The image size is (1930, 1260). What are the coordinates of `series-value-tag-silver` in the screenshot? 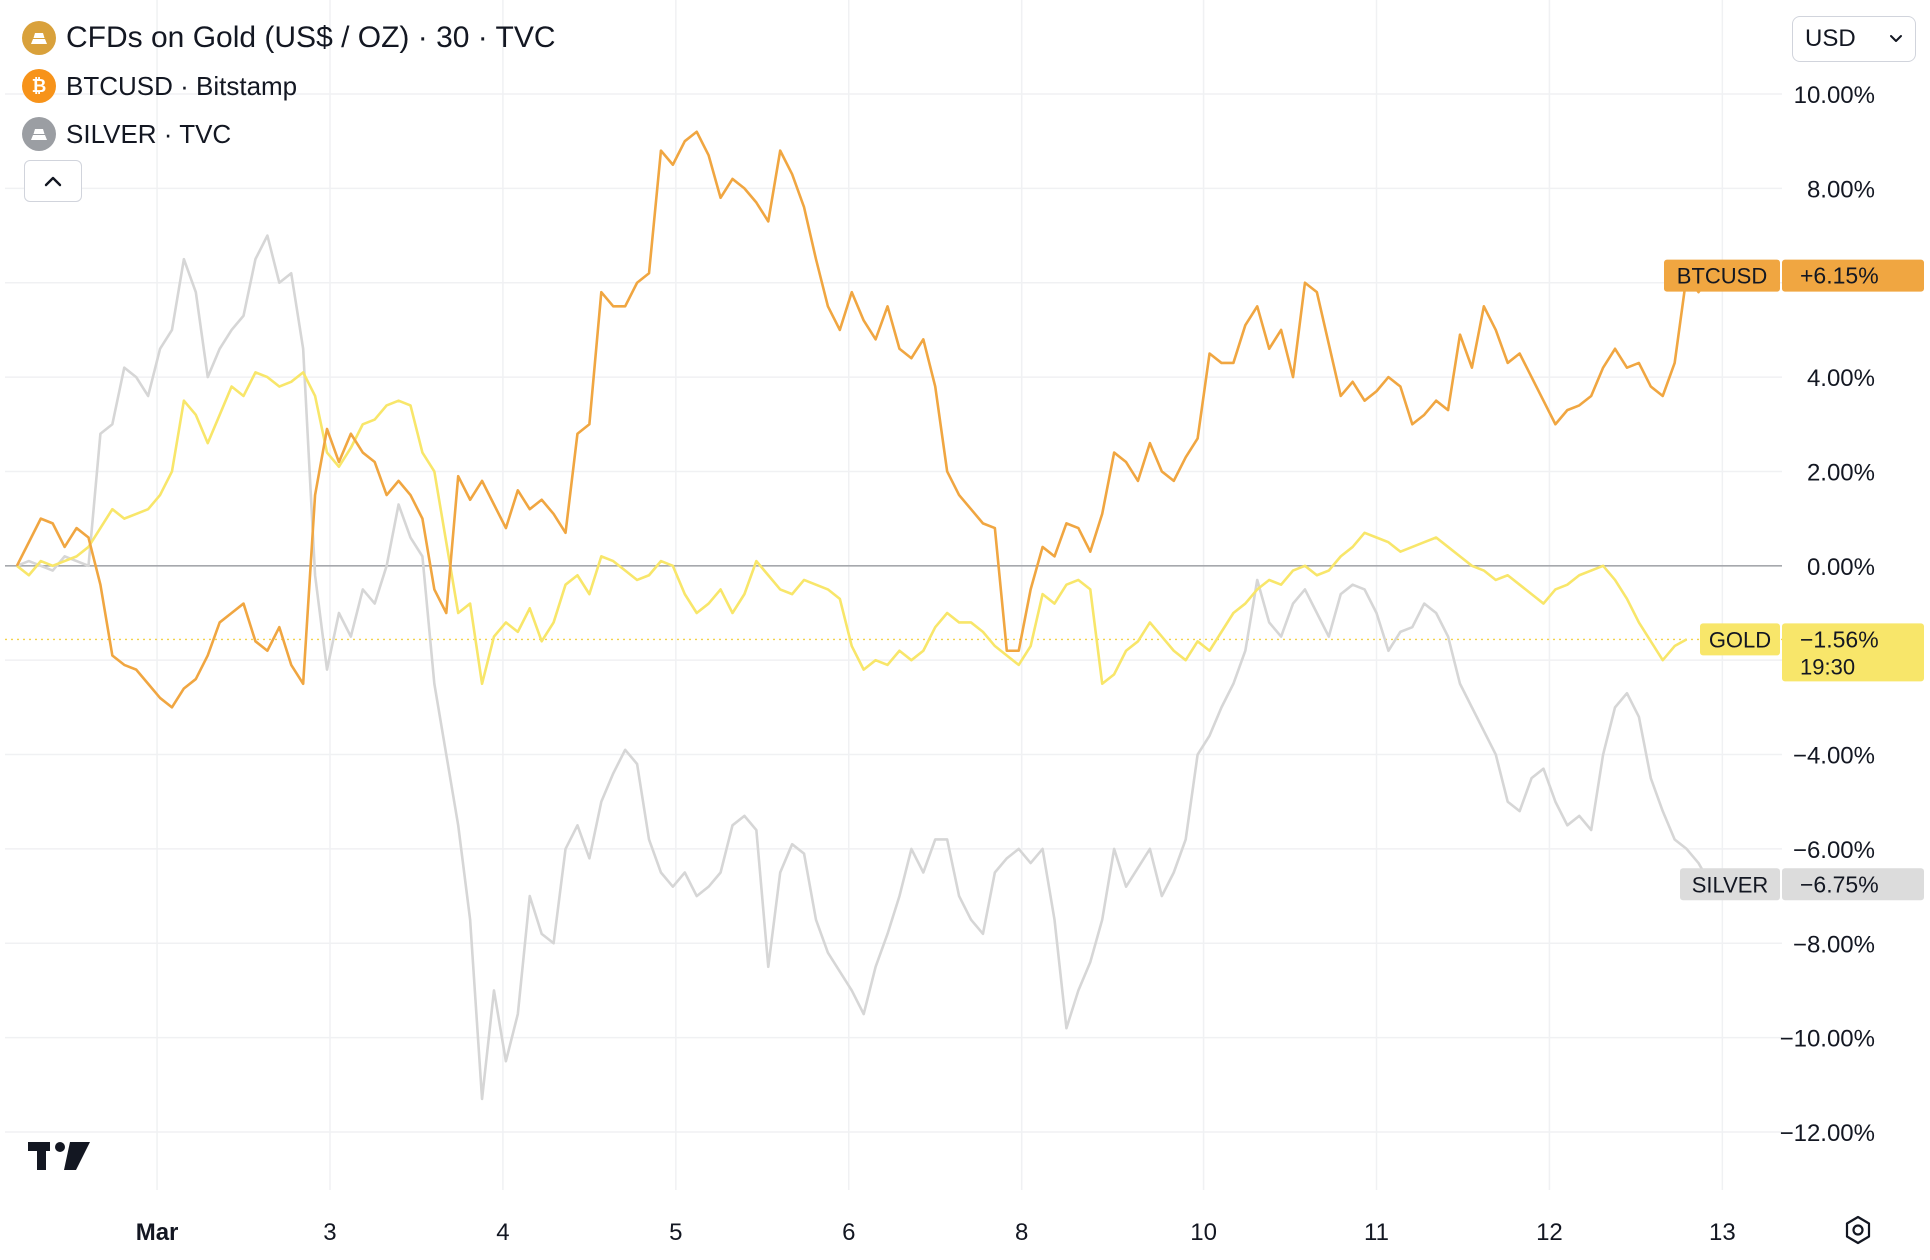 It's located at (1853, 884).